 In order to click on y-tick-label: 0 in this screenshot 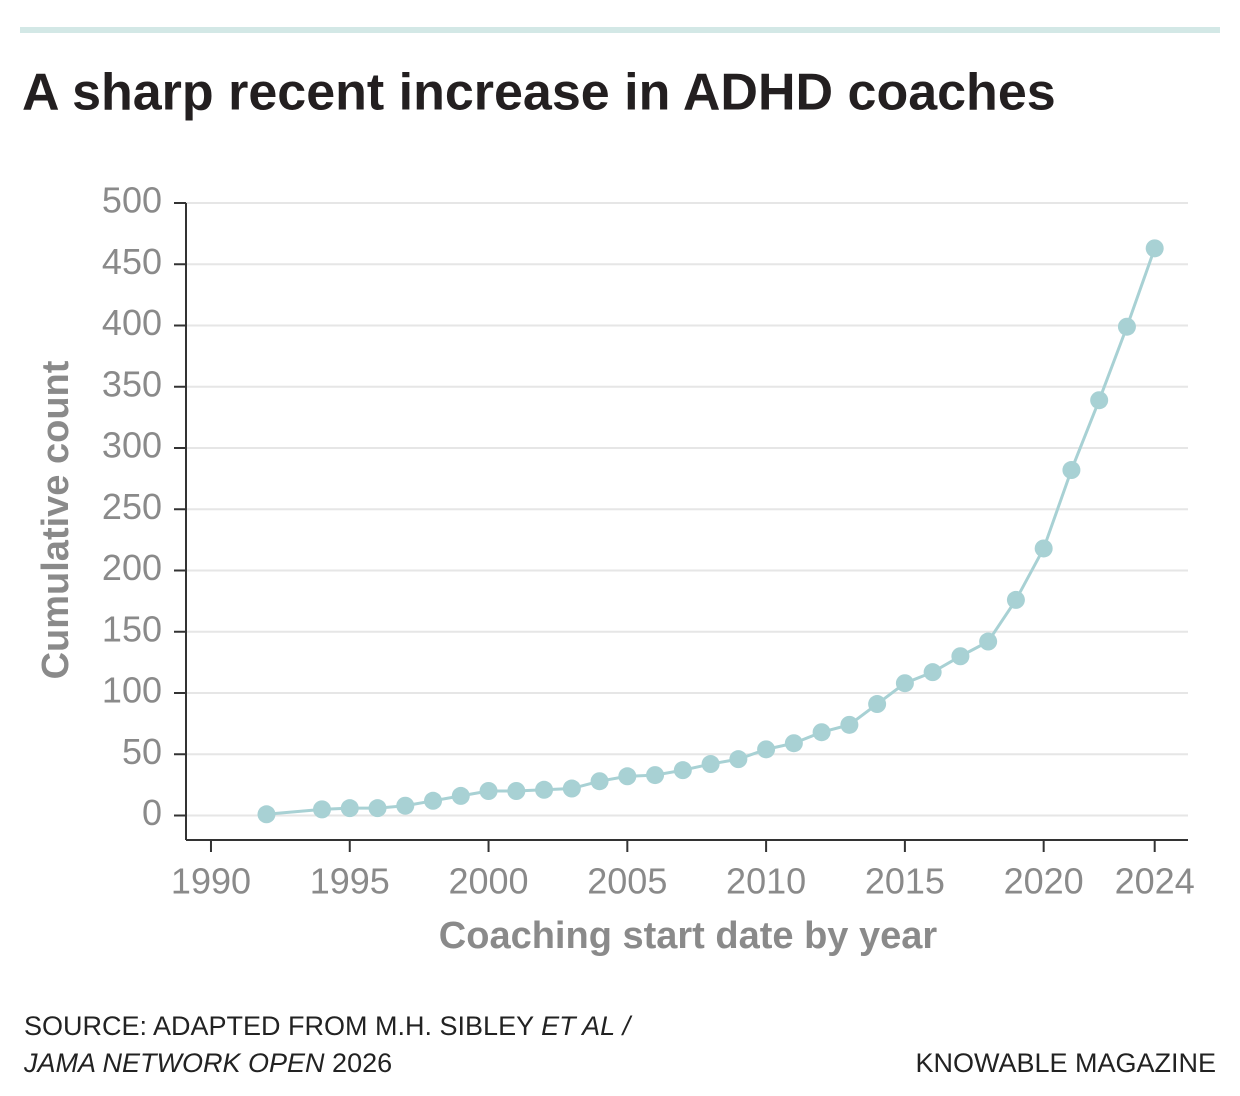, I will do `click(152, 812)`.